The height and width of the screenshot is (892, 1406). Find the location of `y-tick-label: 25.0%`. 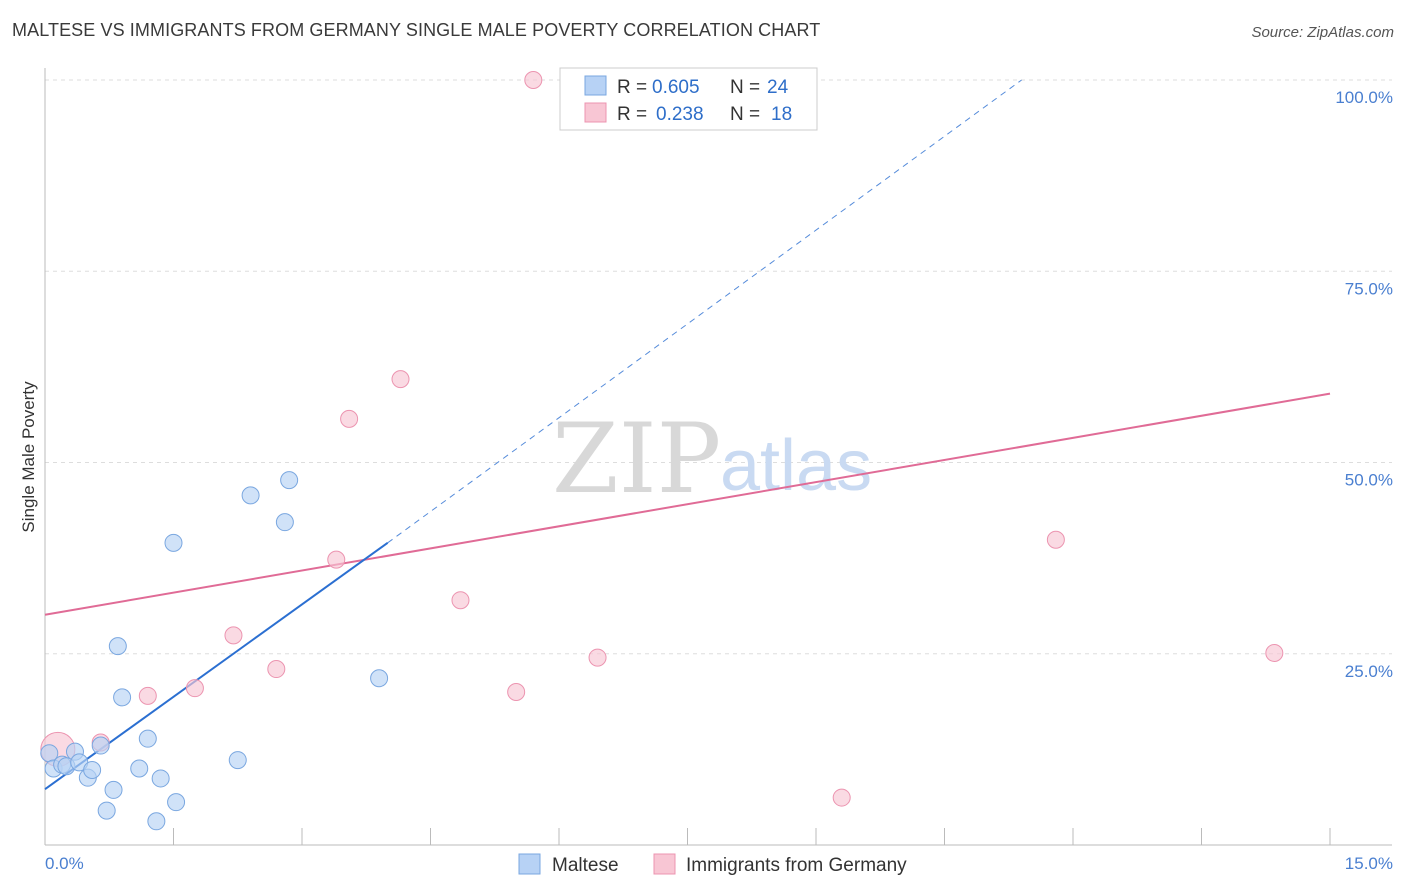

y-tick-label: 25.0% is located at coordinates (1369, 671).